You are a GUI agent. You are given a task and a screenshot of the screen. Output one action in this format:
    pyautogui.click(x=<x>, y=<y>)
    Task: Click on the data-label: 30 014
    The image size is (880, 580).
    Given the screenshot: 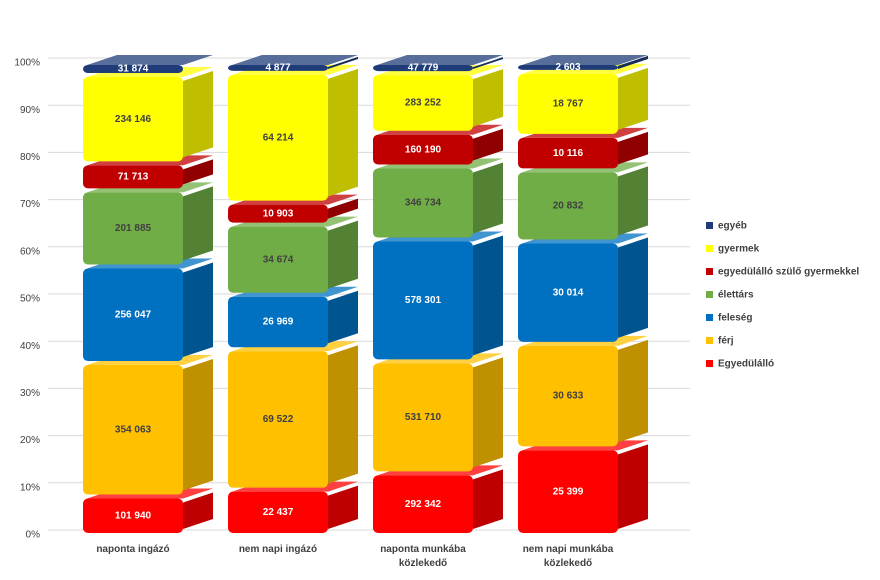 What is the action you would take?
    pyautogui.click(x=568, y=292)
    